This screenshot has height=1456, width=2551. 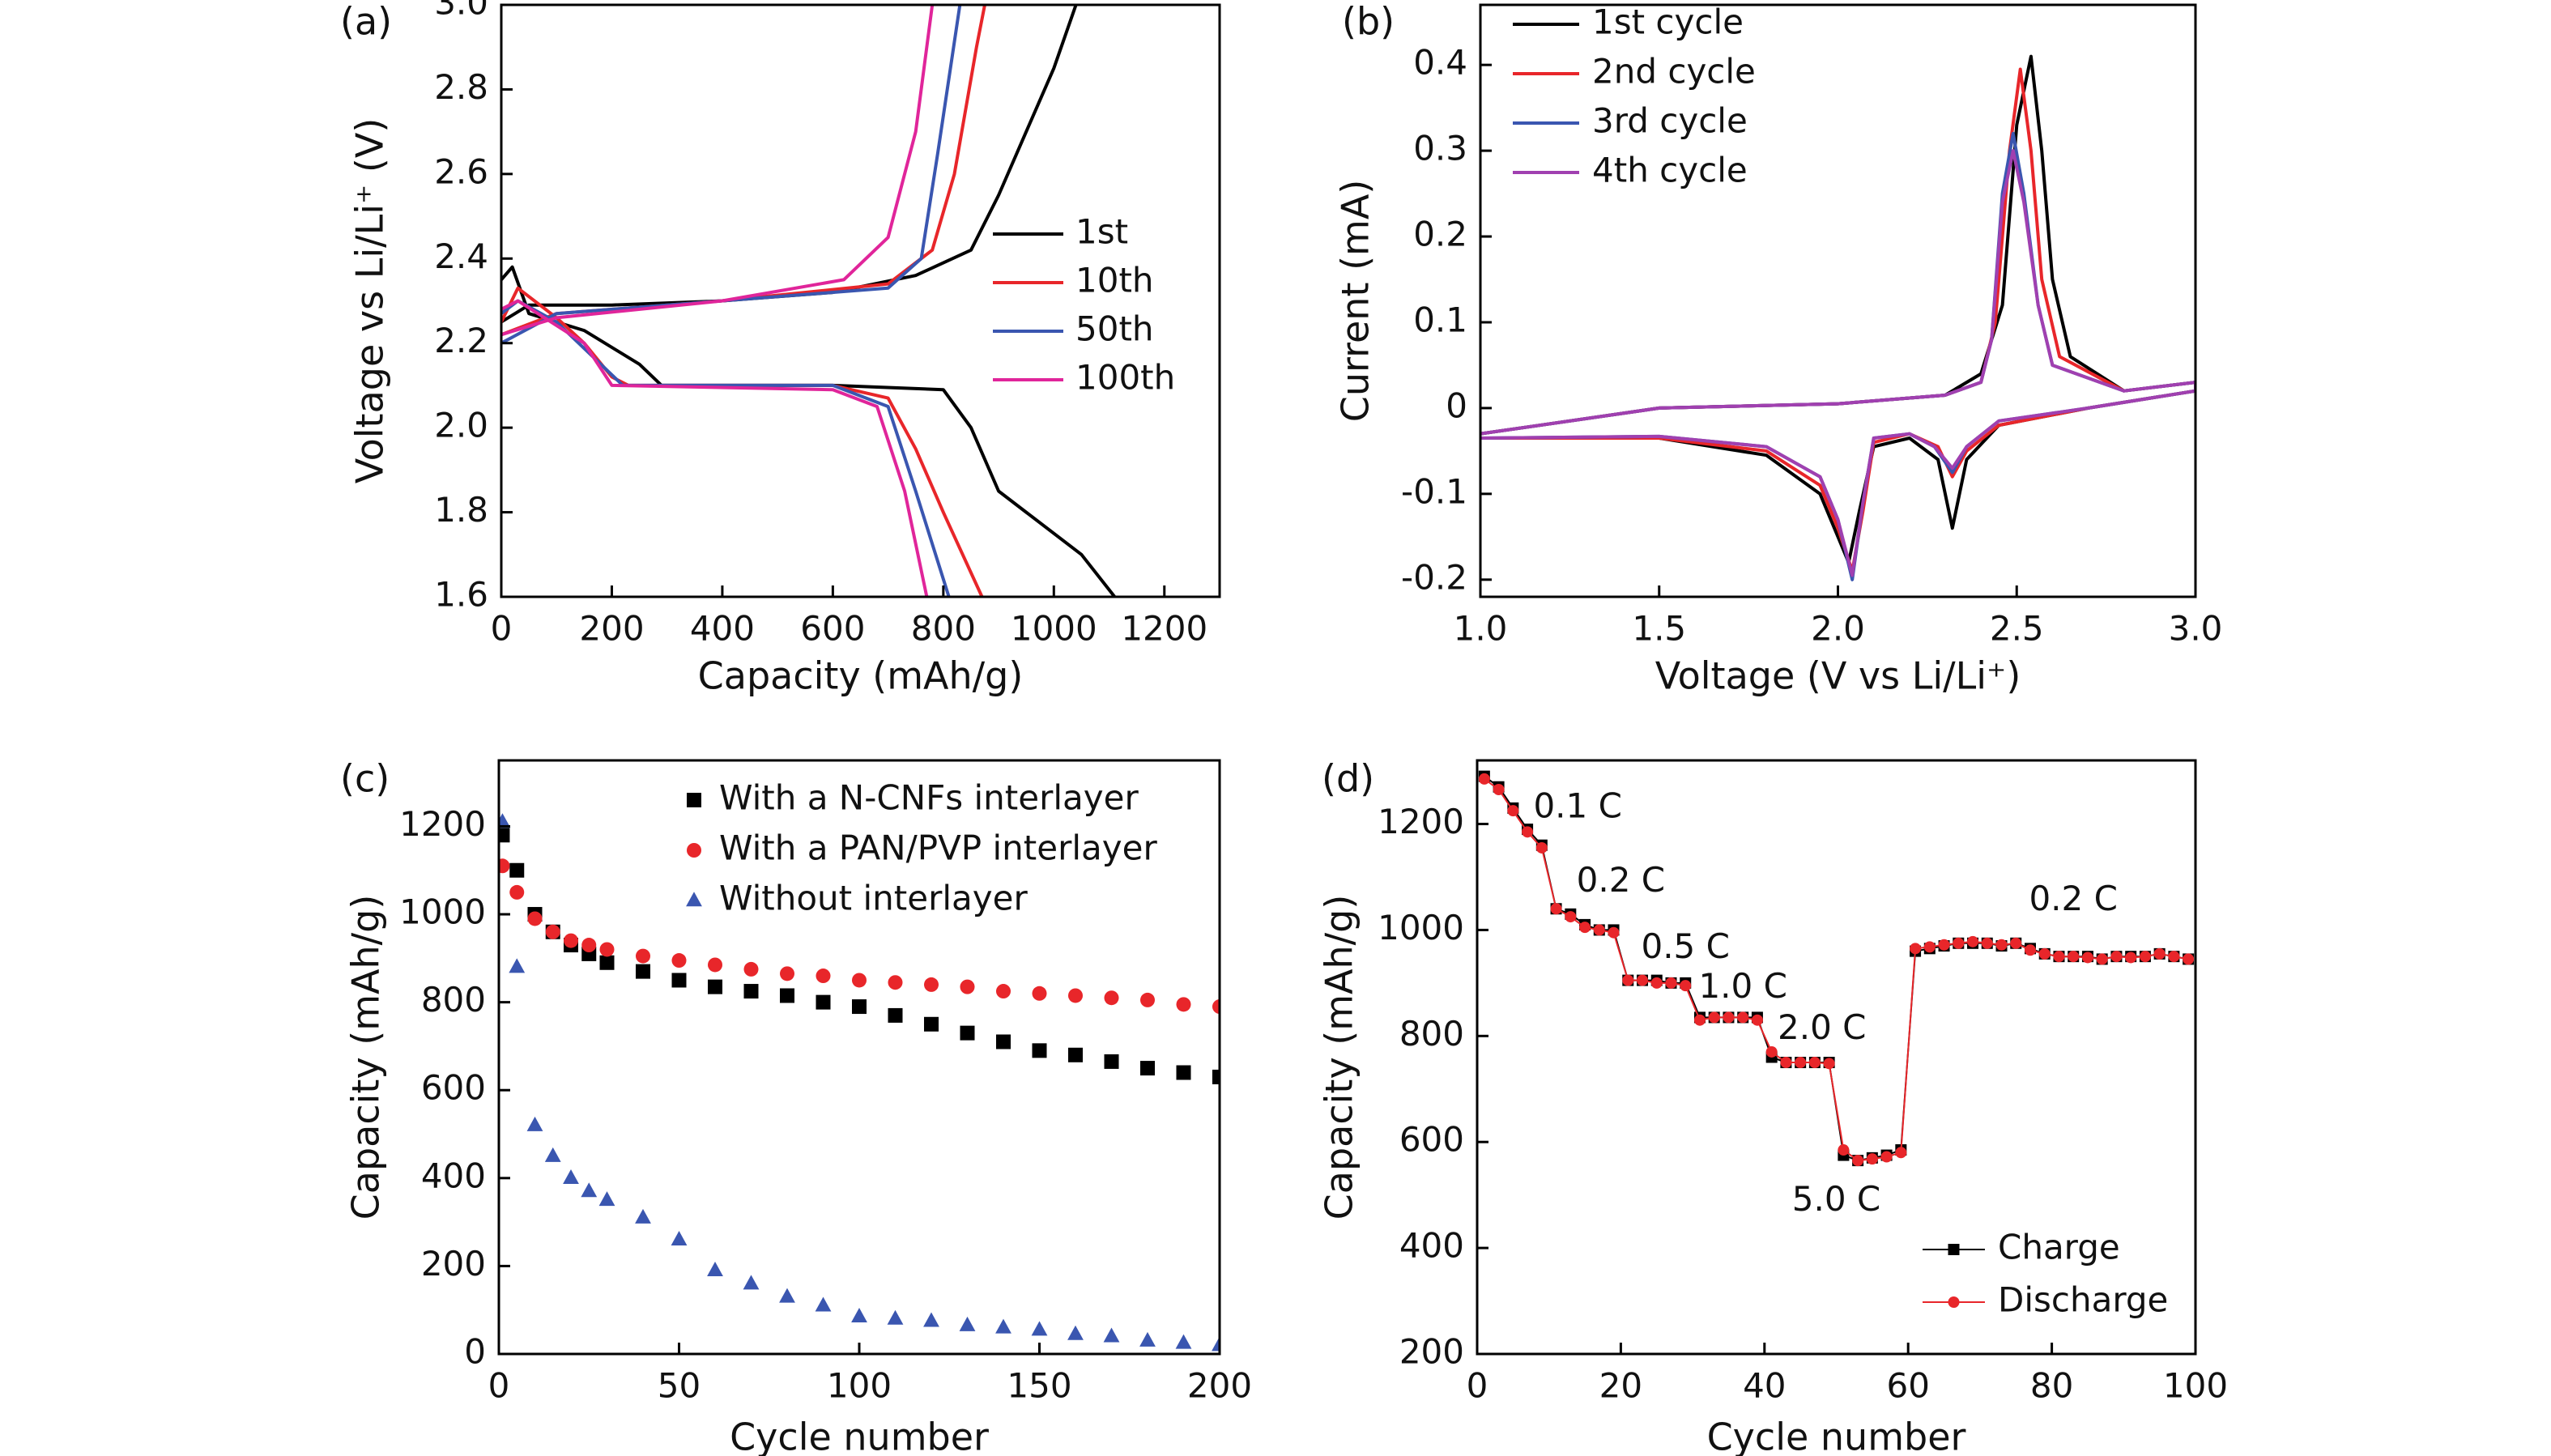 What do you see at coordinates (1838, 676) in the screenshot?
I see `x-axis-label: Voltage (V vs Li/Li⁺)` at bounding box center [1838, 676].